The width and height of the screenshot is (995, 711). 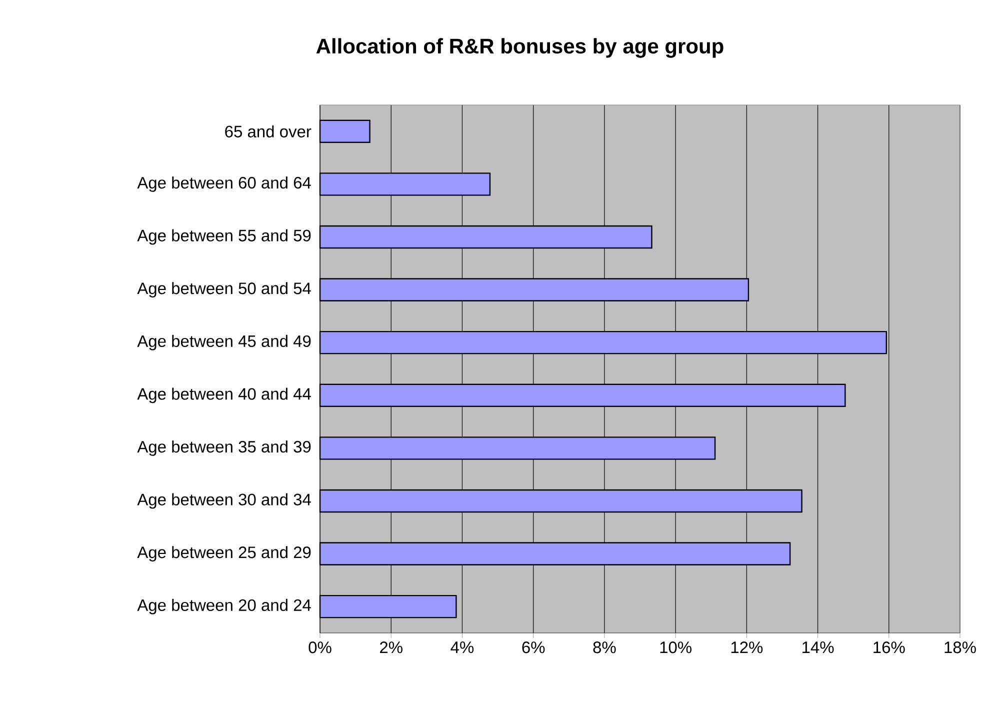 What do you see at coordinates (268, 131) in the screenshot?
I see `y-tick-label: 65 and over` at bounding box center [268, 131].